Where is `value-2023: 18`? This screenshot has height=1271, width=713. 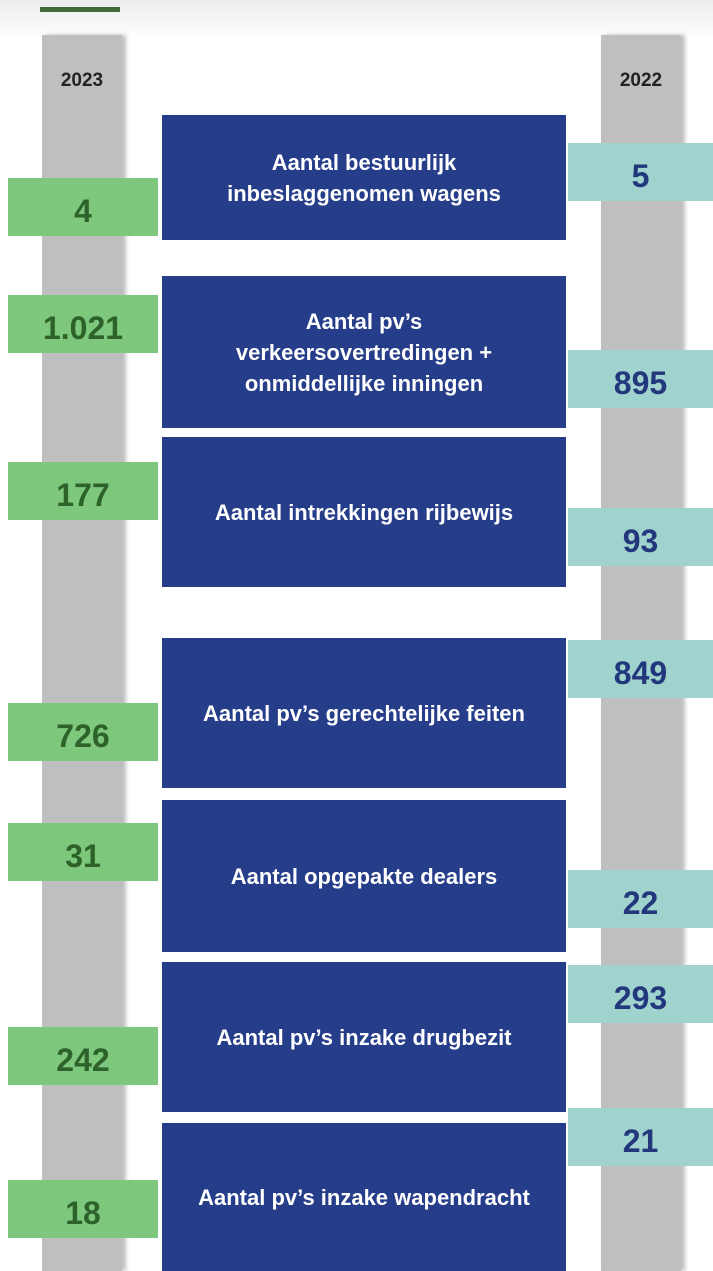
value-2023: 18 is located at coordinates (83, 1209).